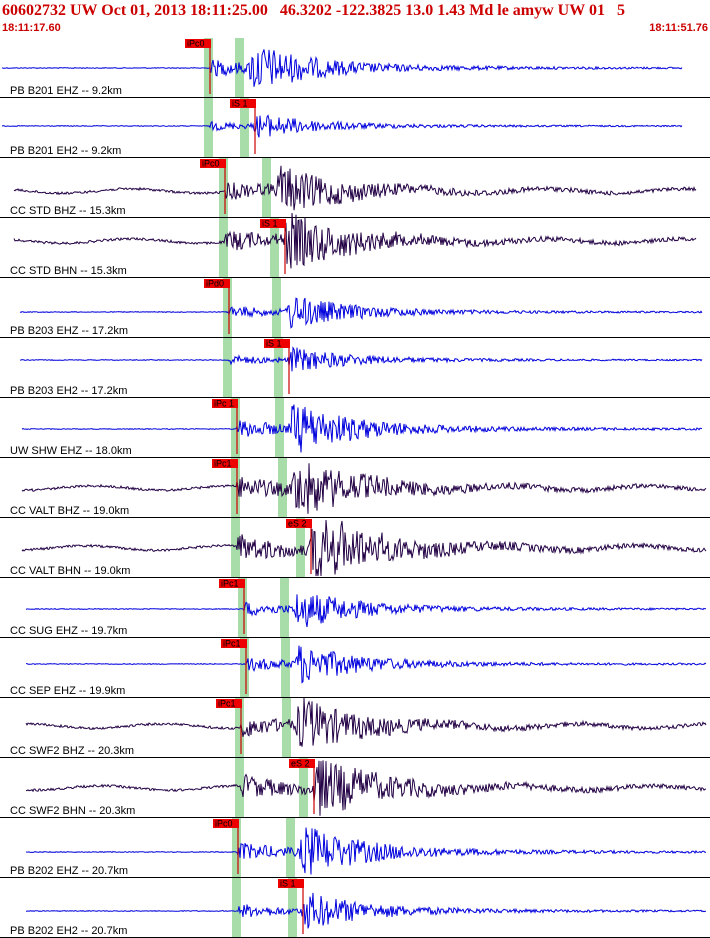 The height and width of the screenshot is (938, 710). I want to click on trace-row: iS 1 PB B203 EH2 -- 17.2km, so click(355, 368).